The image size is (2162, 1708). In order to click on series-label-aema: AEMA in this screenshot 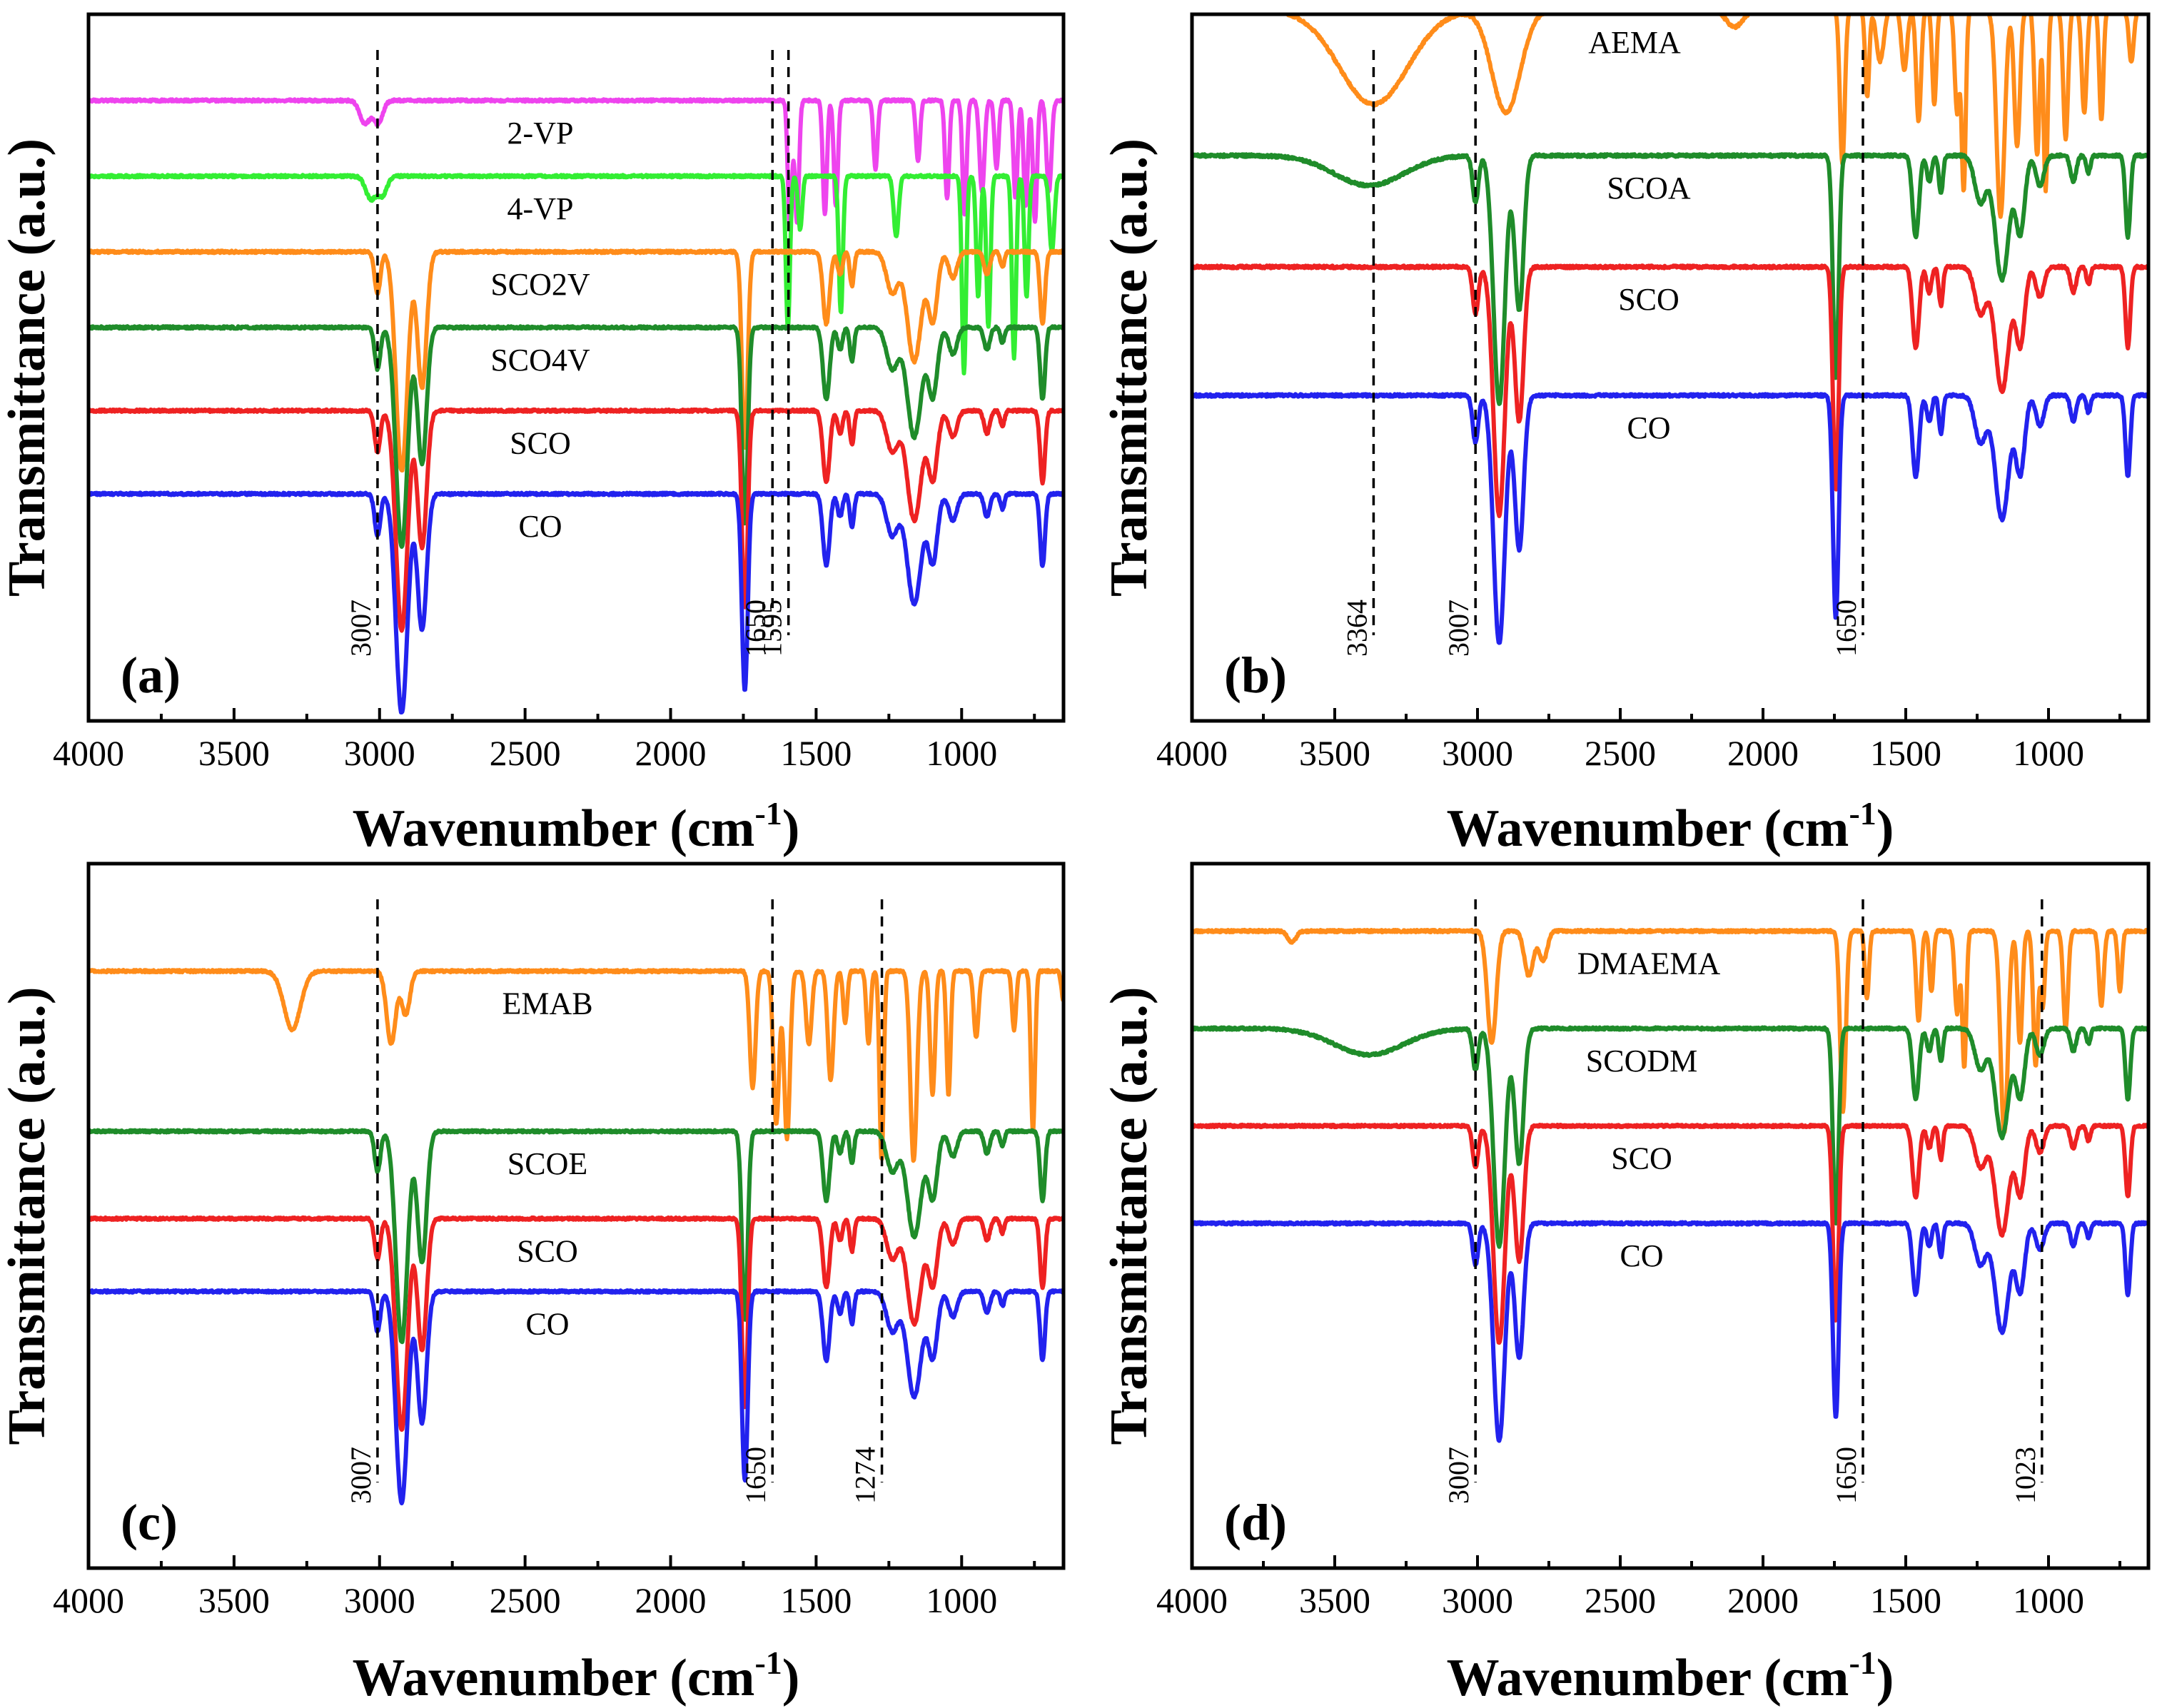, I will do `click(1634, 42)`.